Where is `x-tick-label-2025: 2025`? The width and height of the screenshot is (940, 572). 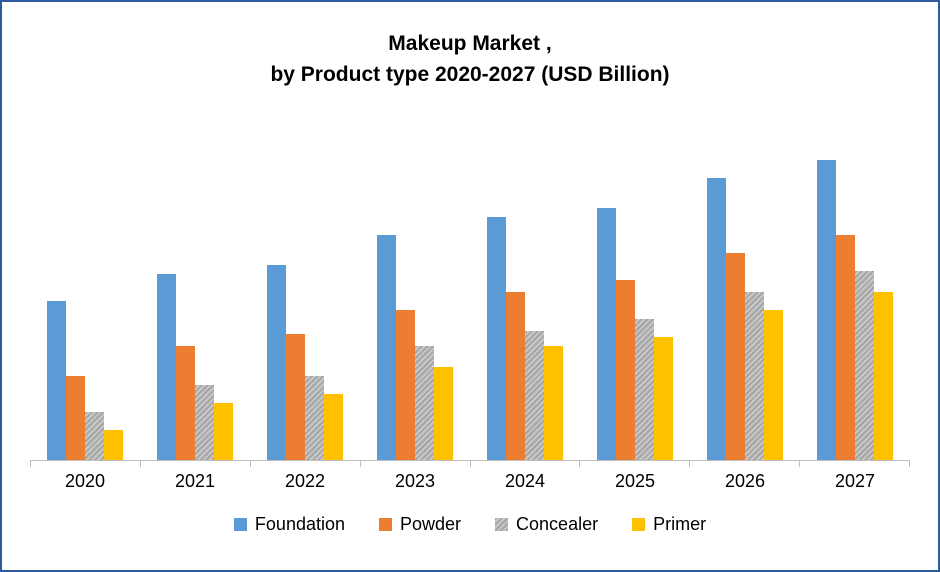
x-tick-label-2025: 2025 is located at coordinates (635, 481).